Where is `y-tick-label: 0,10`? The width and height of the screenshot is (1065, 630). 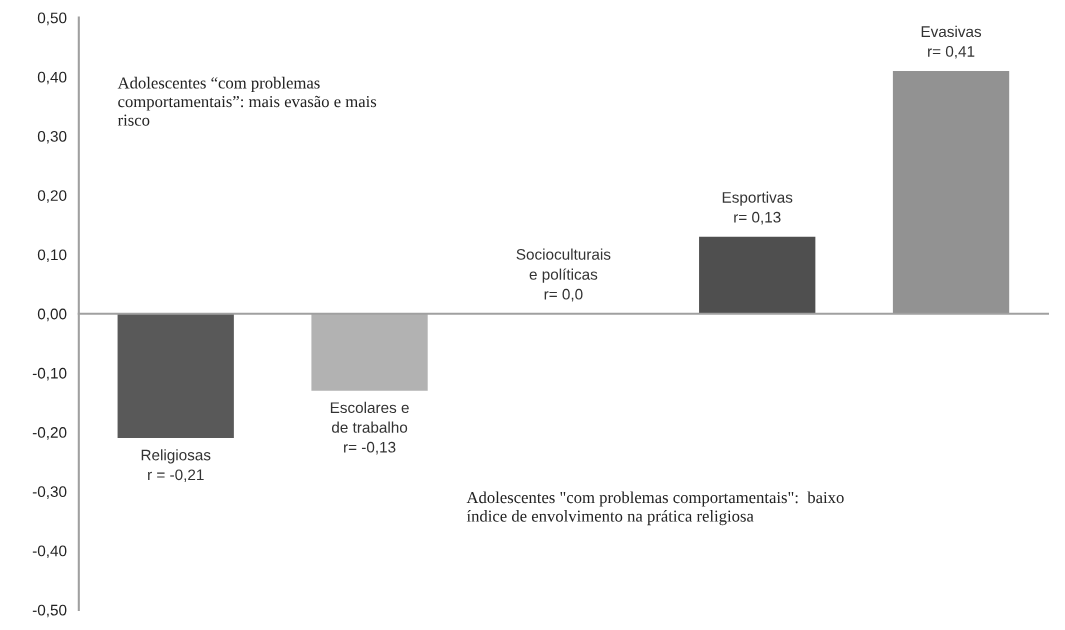
y-tick-label: 0,10 is located at coordinates (52, 256).